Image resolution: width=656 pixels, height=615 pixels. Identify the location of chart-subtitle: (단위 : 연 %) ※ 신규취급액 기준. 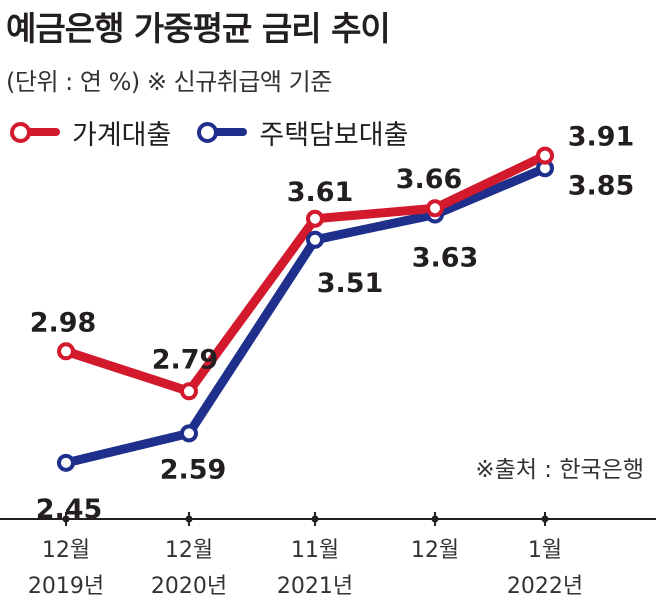
(169, 82).